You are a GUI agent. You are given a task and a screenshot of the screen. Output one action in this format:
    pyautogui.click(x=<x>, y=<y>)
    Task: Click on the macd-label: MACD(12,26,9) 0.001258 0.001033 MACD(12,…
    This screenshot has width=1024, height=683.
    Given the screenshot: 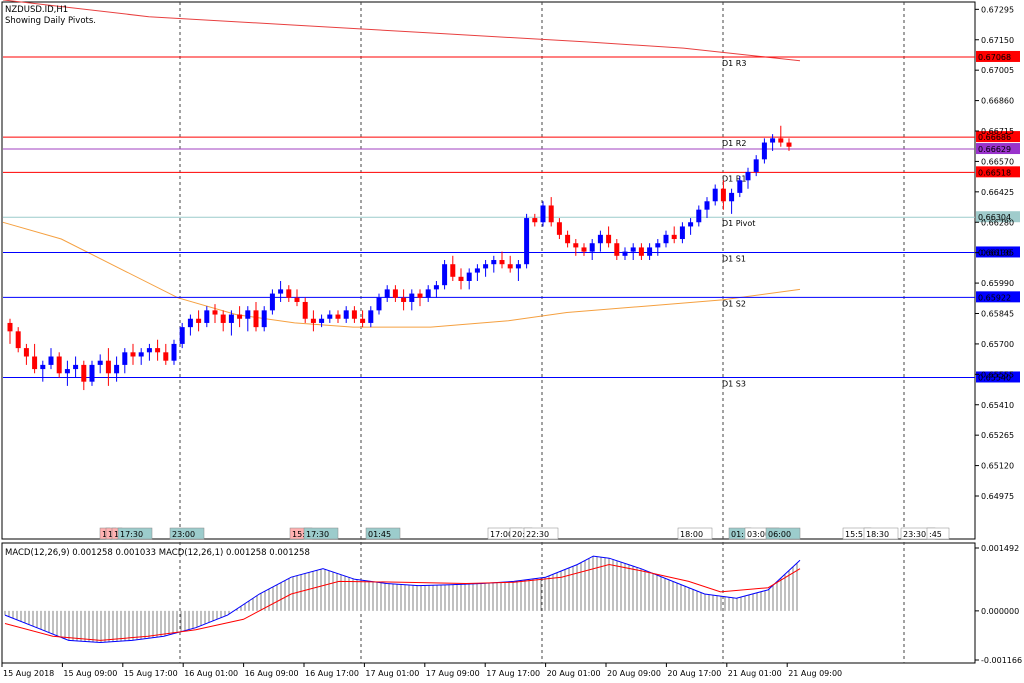 What is the action you would take?
    pyautogui.click(x=157, y=553)
    